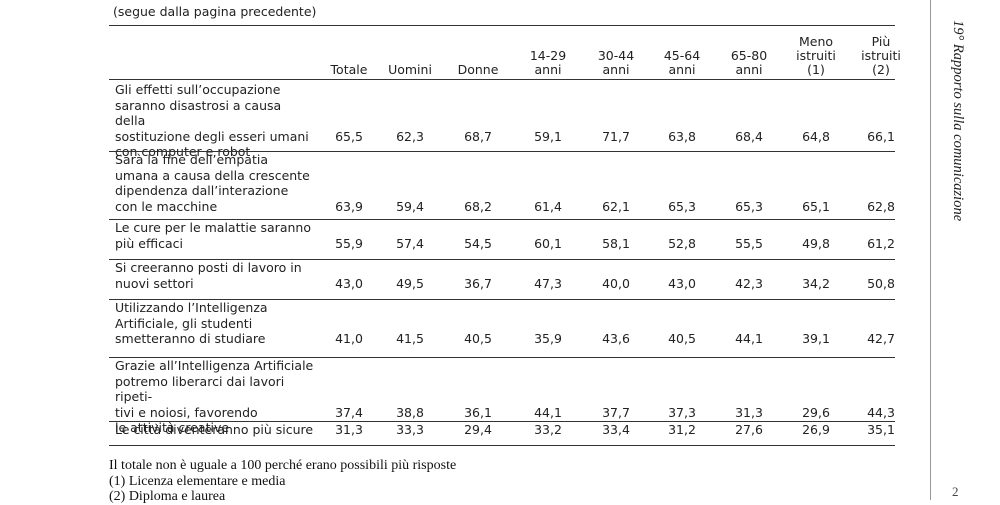  What do you see at coordinates (213, 227) in the screenshot?
I see `row-label-line: Le cure per le malattie saranno` at bounding box center [213, 227].